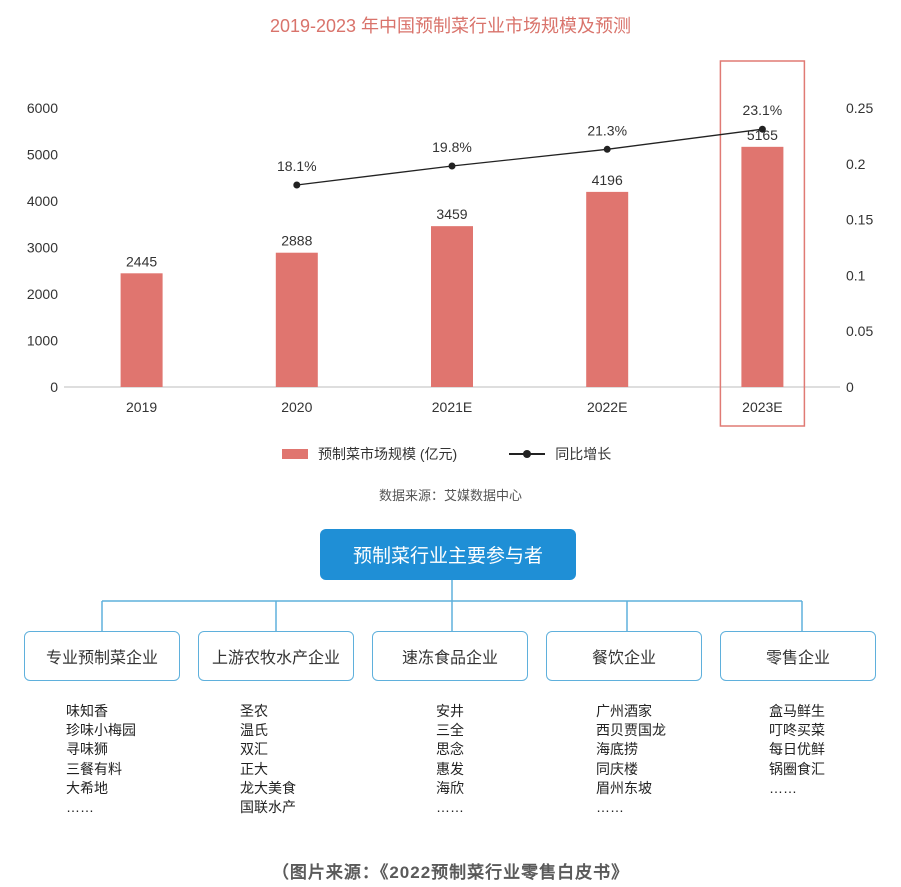 Image resolution: width=901 pixels, height=887 pixels. Describe the element at coordinates (54, 387) in the screenshot. I see `y-left-tick-label: 0` at that location.